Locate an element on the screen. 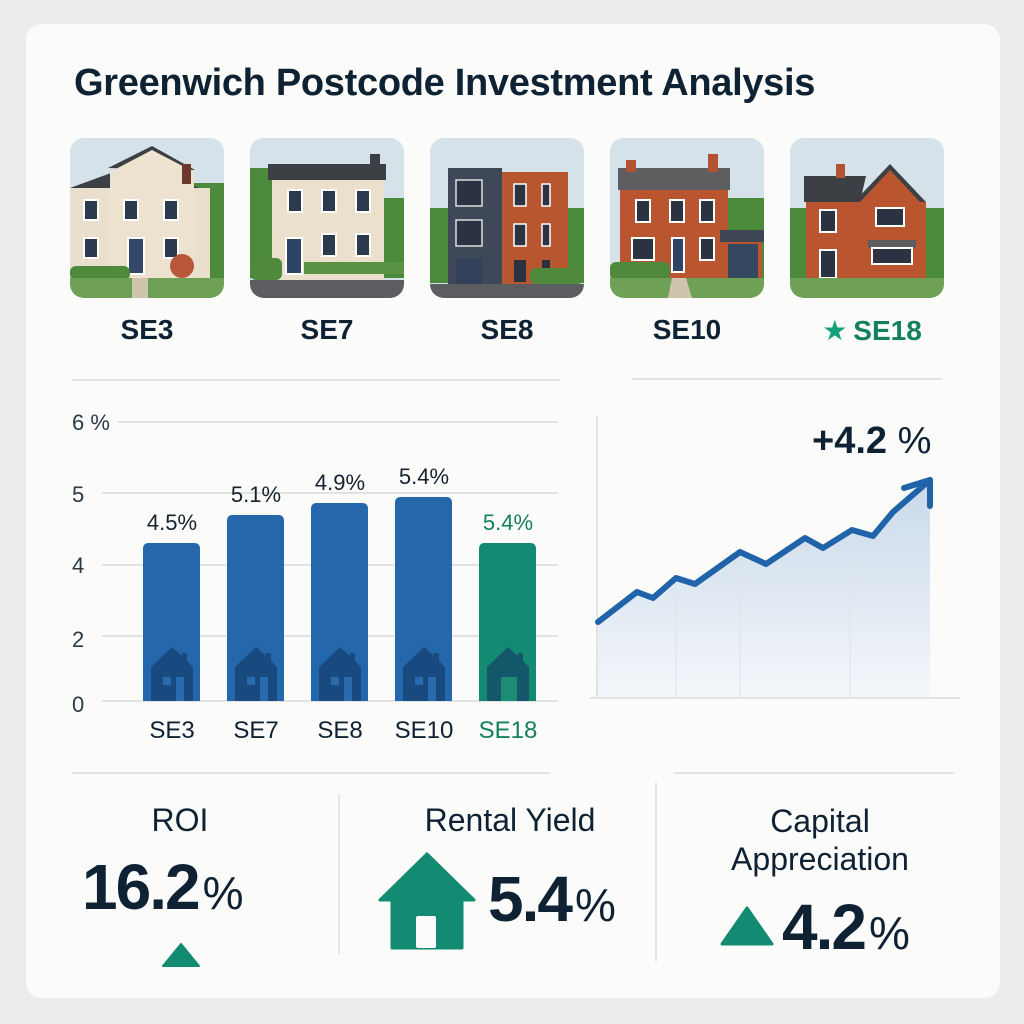 The image size is (1024, 1024). rental-yield-value: 5.4 is located at coordinates (530, 899).